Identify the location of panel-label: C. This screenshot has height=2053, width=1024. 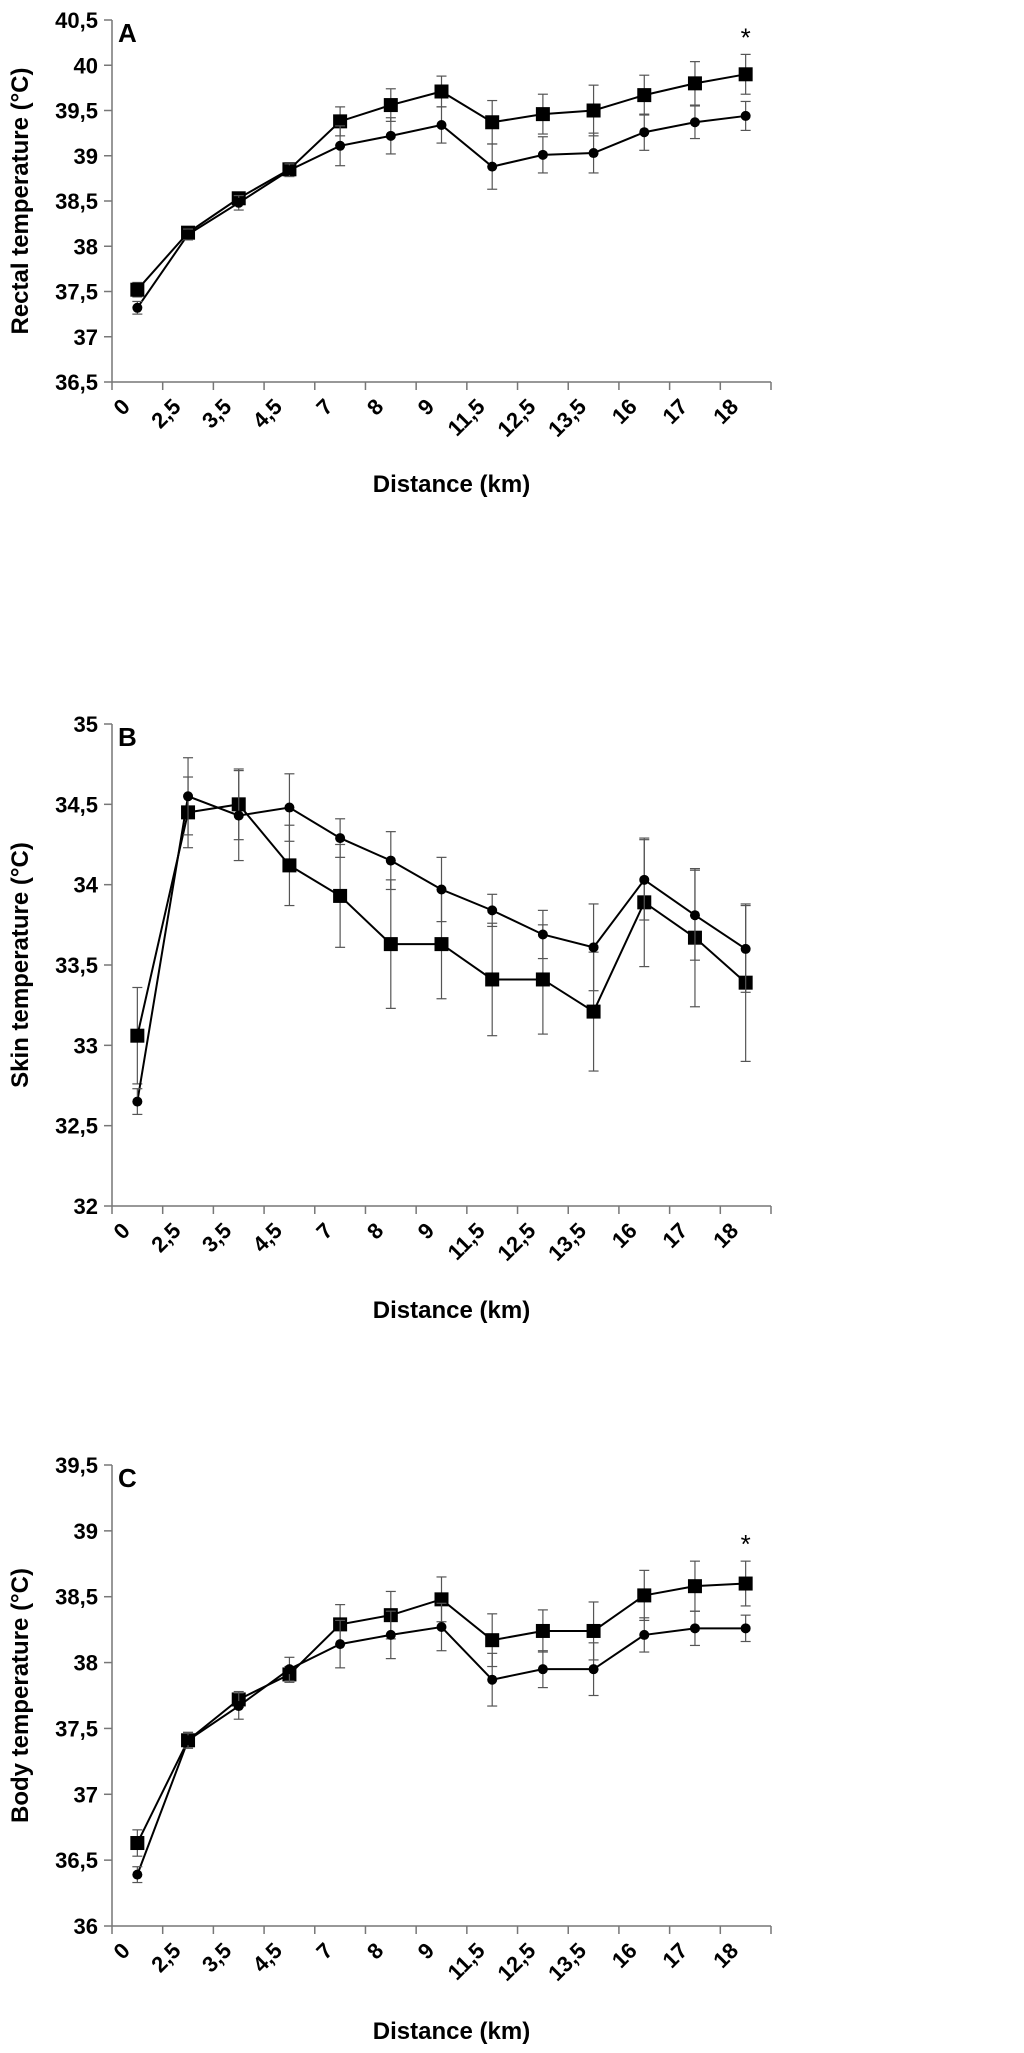
(127, 1478).